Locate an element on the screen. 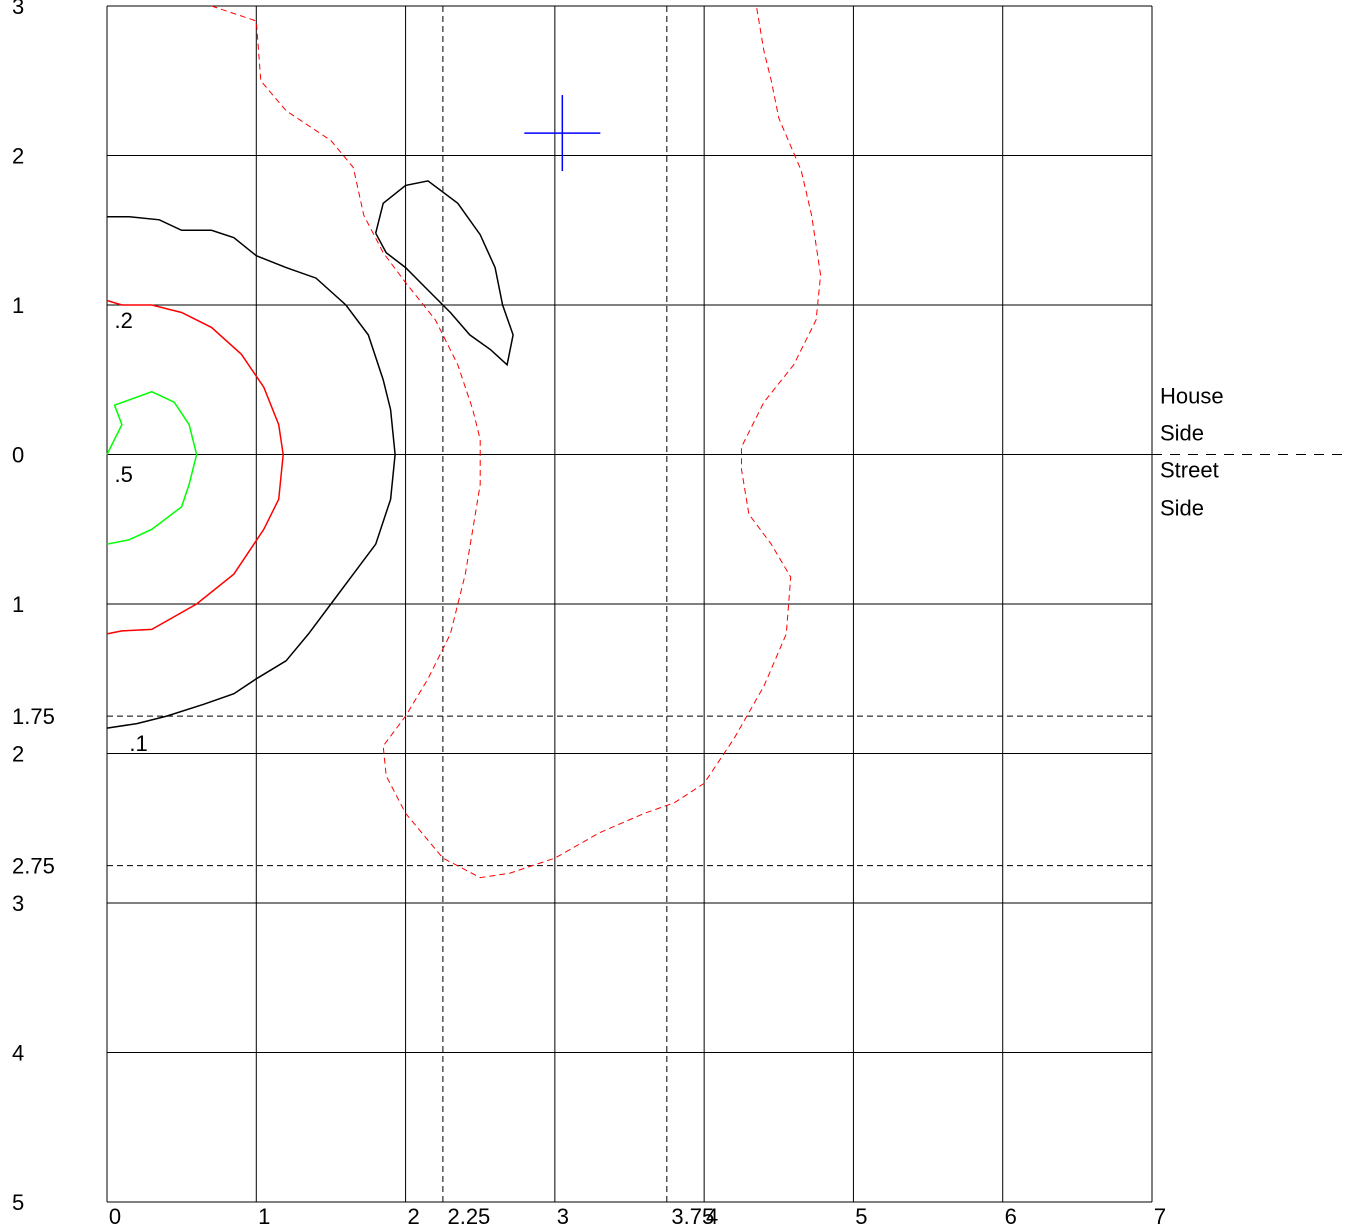  x-tick-label: 7 is located at coordinates (1160, 1216).